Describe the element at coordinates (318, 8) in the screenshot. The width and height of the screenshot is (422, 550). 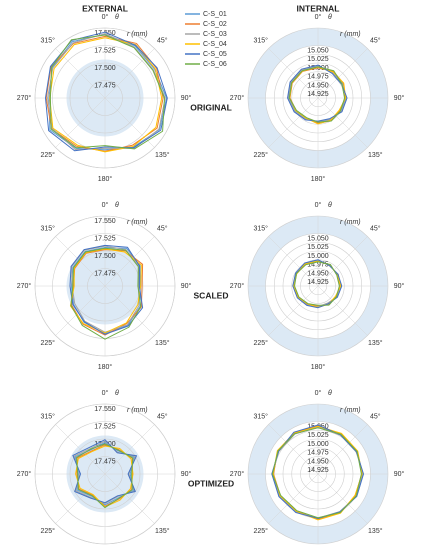
I see `column-title: INTERNAL` at that location.